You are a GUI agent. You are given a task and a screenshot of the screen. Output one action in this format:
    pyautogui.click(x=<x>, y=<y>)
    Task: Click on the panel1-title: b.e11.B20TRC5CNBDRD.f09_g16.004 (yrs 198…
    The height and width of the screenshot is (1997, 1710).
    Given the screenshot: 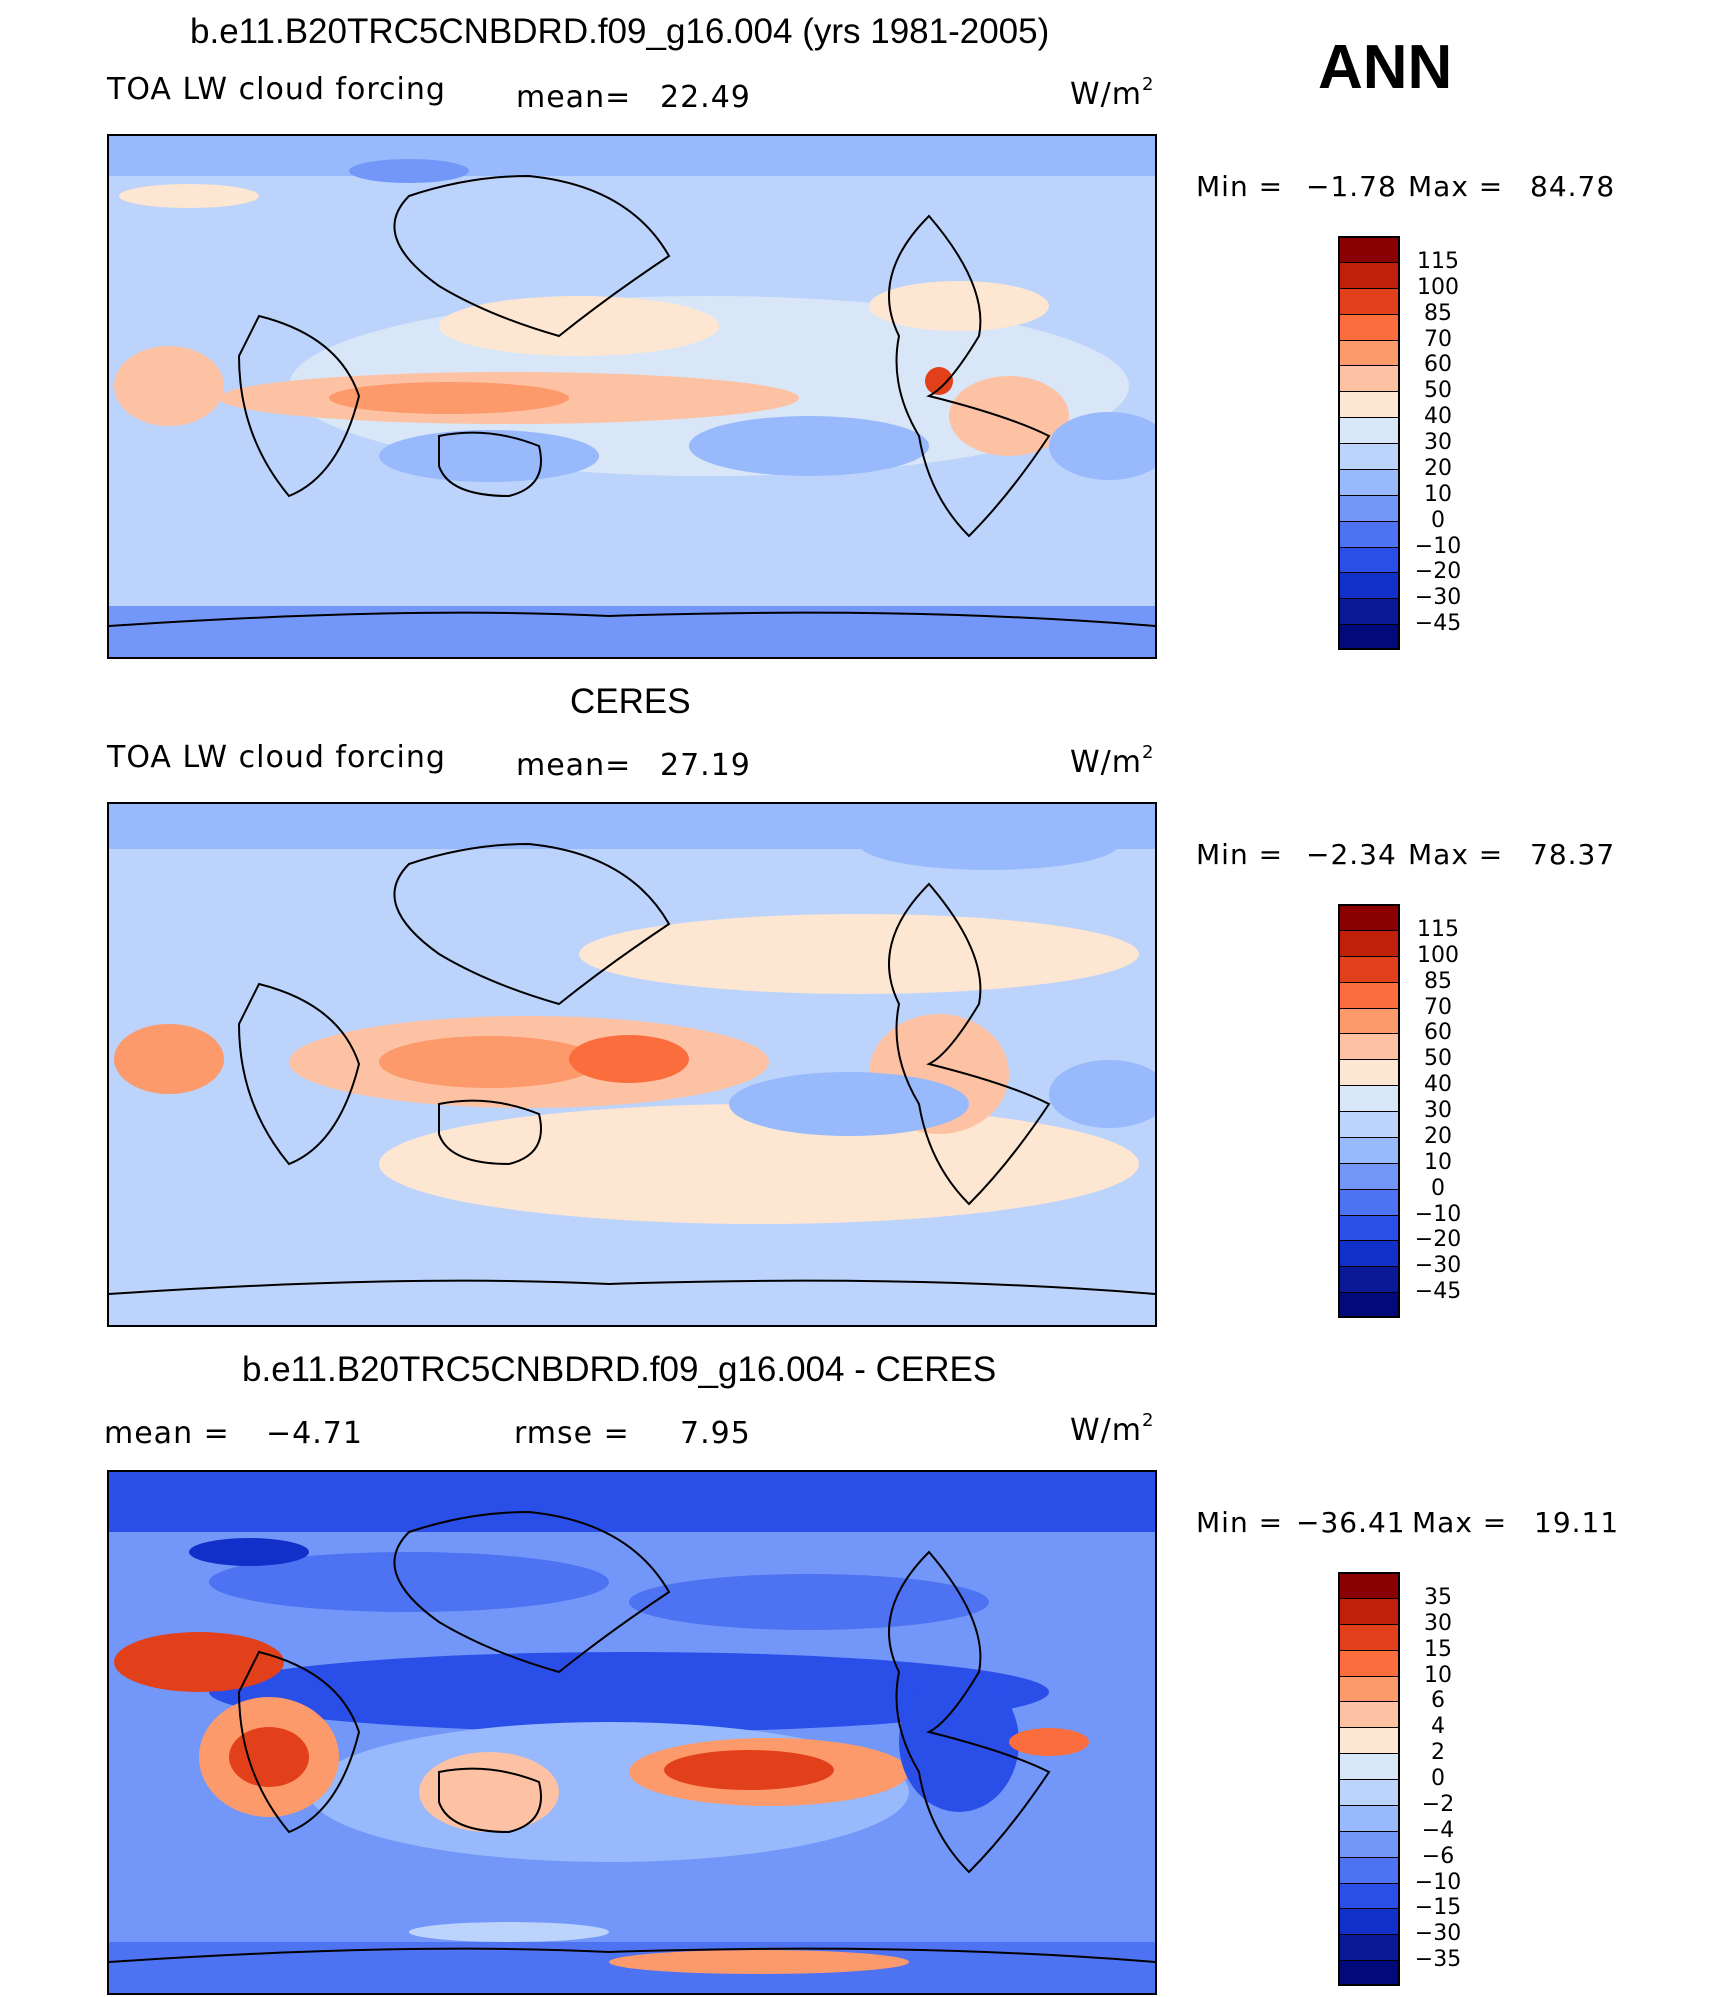 What is the action you would take?
    pyautogui.click(x=620, y=31)
    